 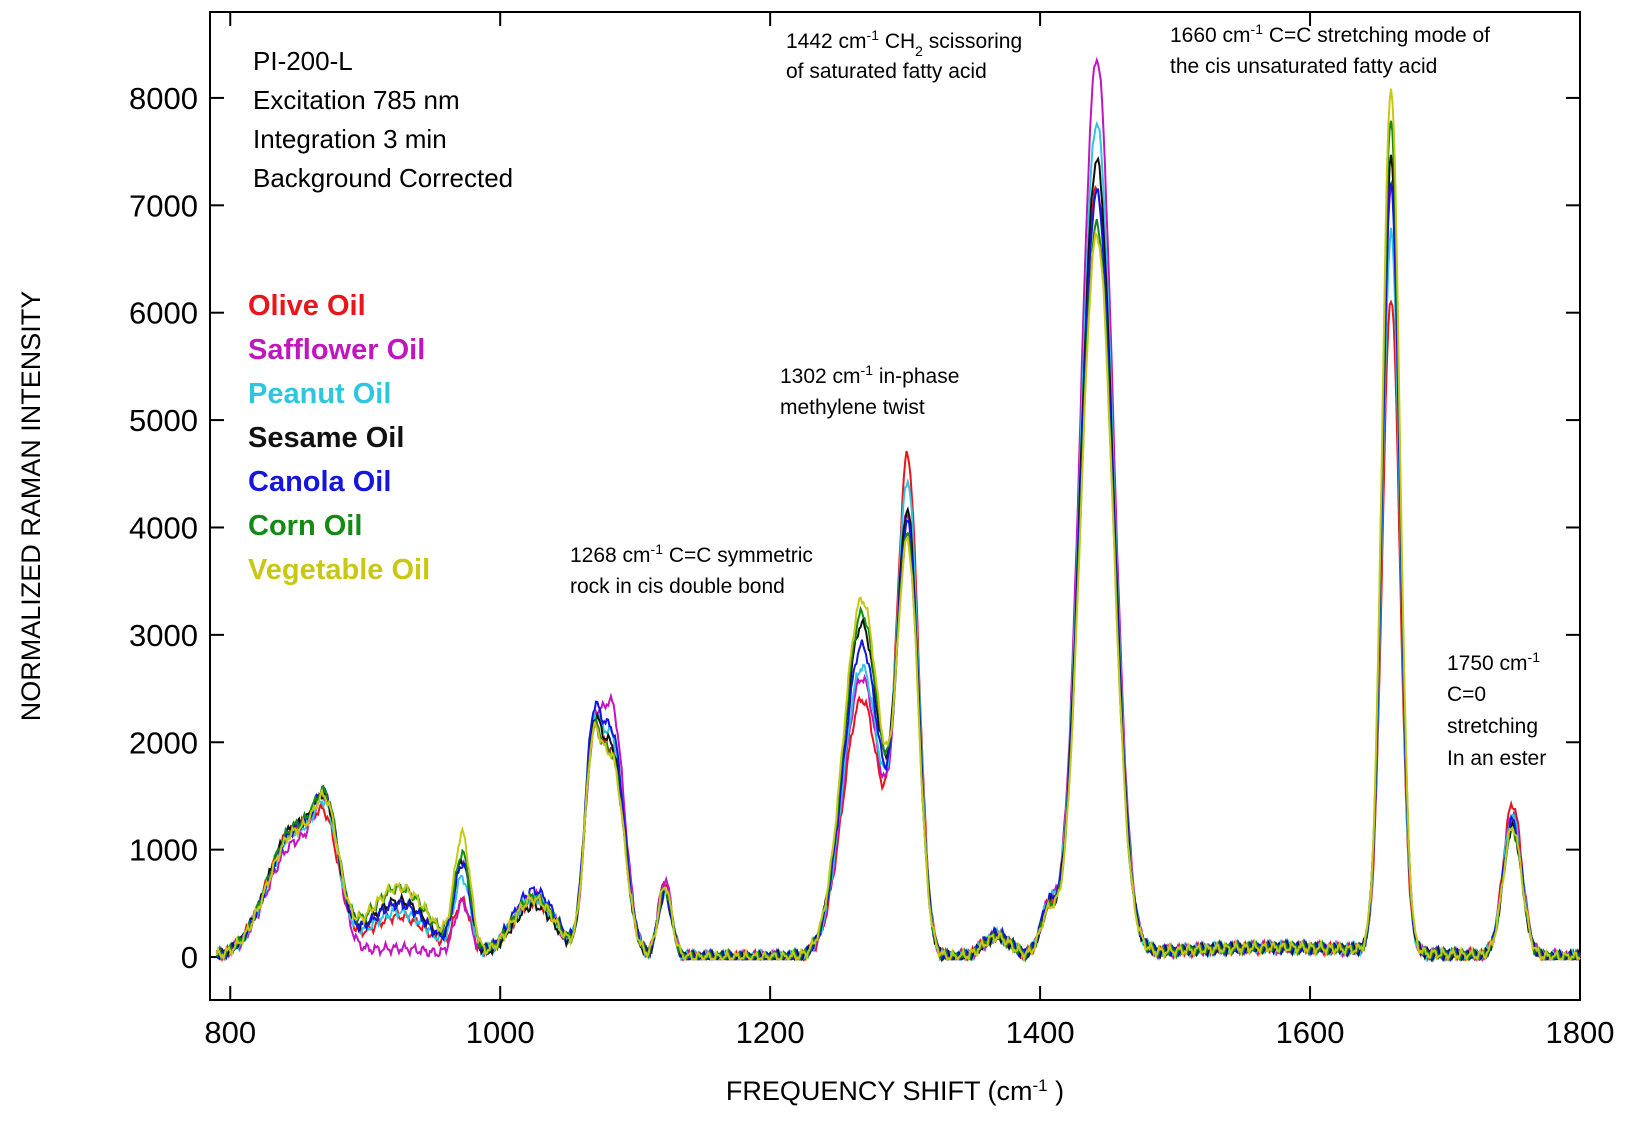 What do you see at coordinates (163, 420) in the screenshot?
I see `y-tick-label: 5000` at bounding box center [163, 420].